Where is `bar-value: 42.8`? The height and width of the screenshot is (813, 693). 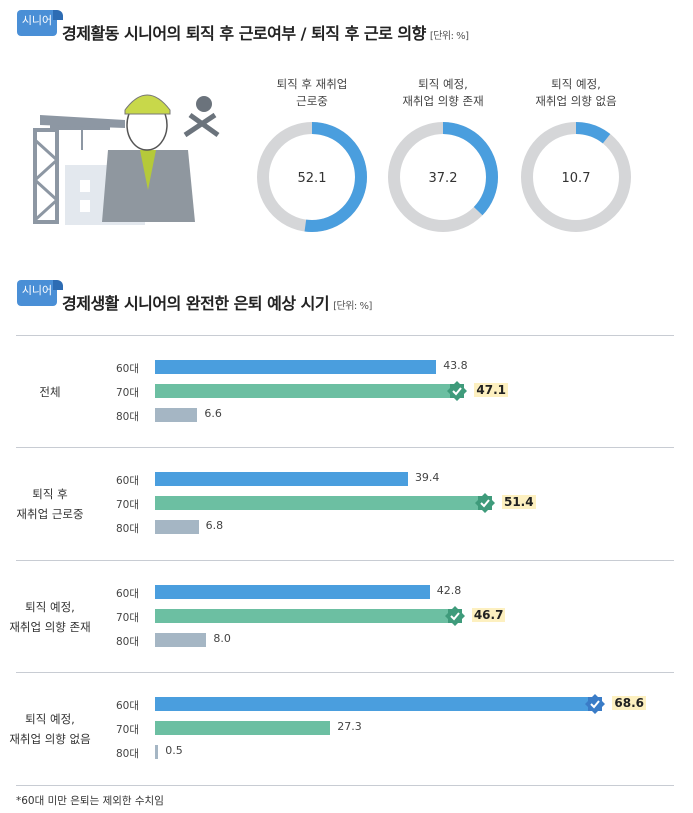 bar-value: 42.8 is located at coordinates (449, 590).